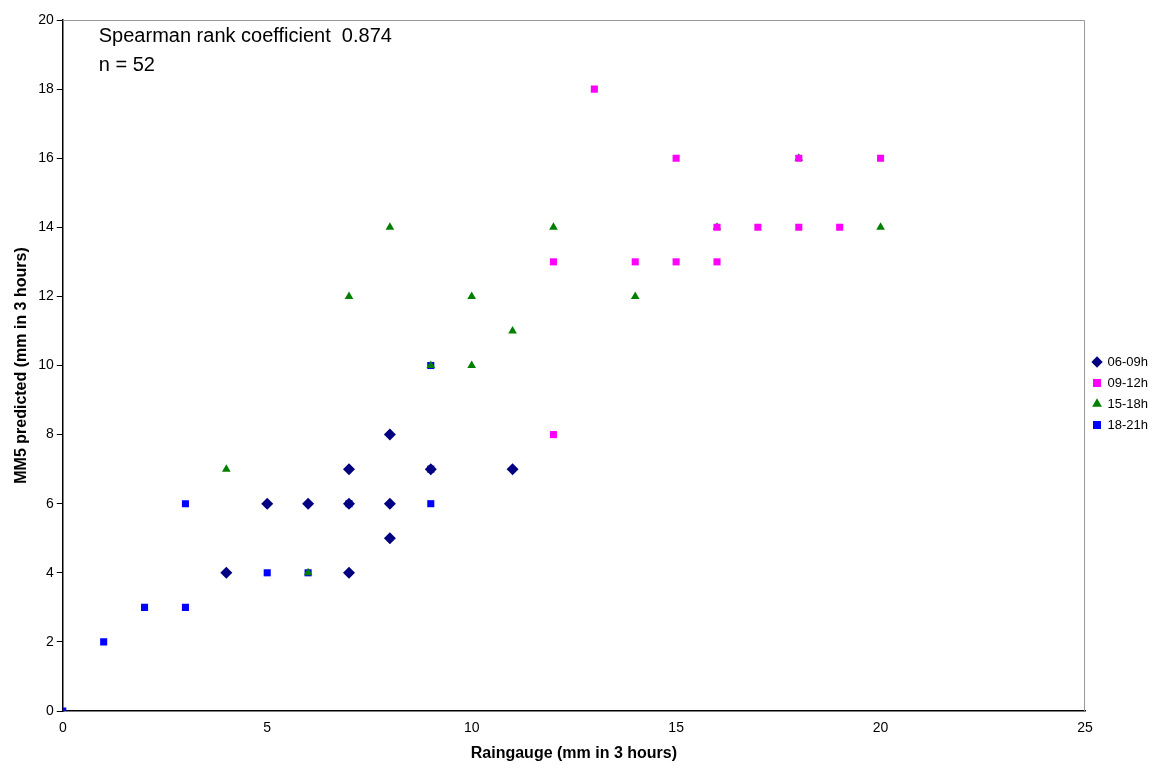  I want to click on legend-label: 15-18h, so click(1128, 403).